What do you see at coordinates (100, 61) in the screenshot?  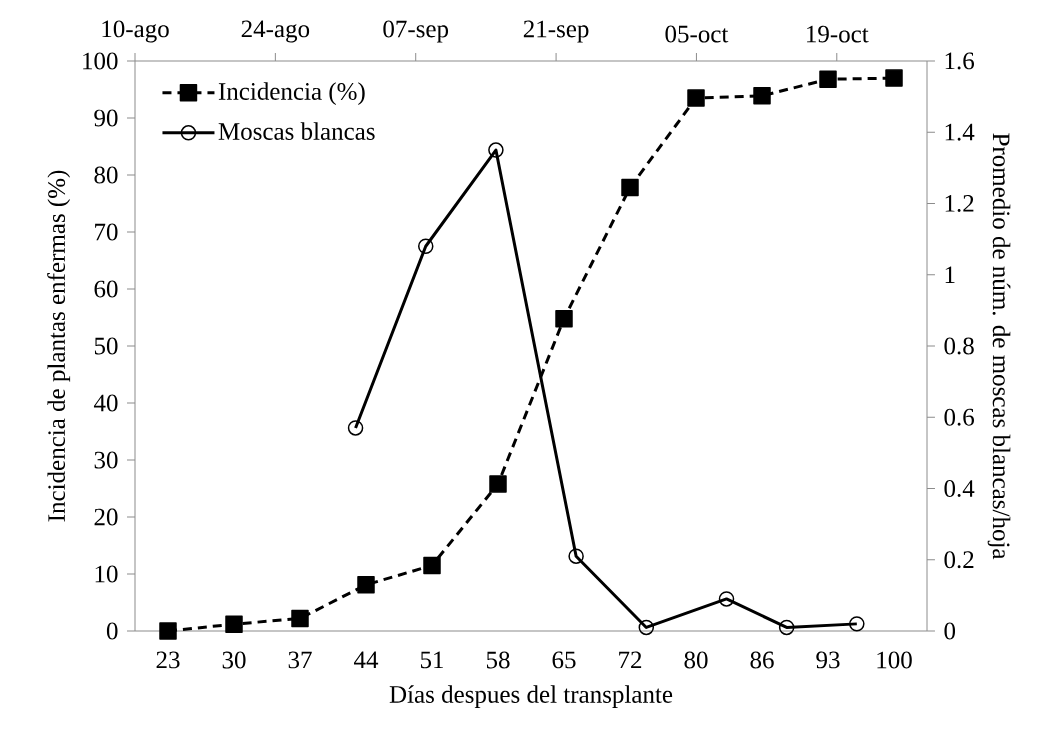 I see `y-tick-label: 100` at bounding box center [100, 61].